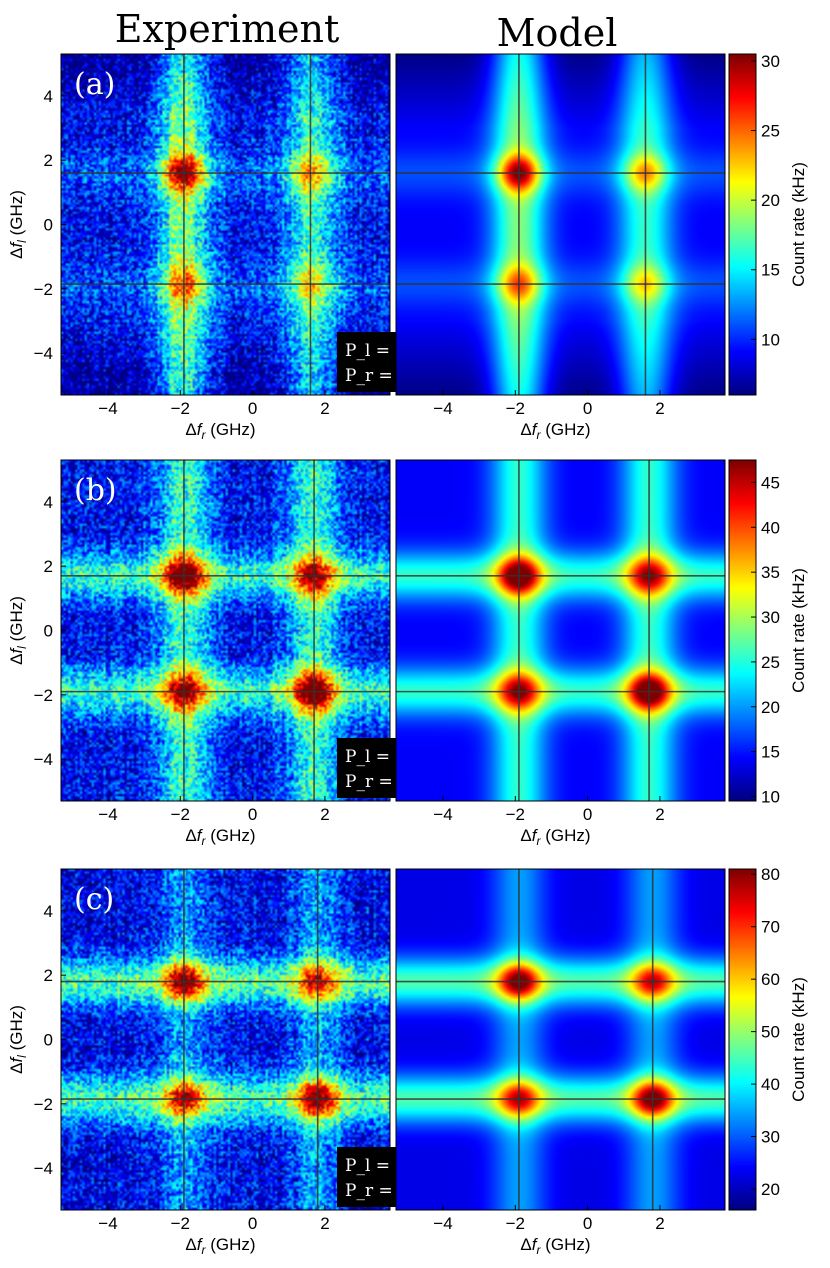 The height and width of the screenshot is (1268, 830). I want to click on title-experiment: Experiment, so click(227, 29).